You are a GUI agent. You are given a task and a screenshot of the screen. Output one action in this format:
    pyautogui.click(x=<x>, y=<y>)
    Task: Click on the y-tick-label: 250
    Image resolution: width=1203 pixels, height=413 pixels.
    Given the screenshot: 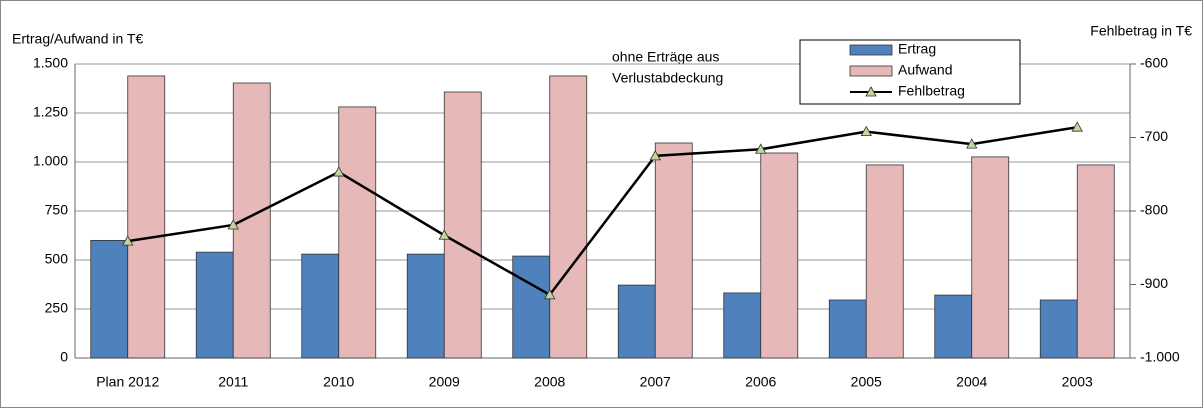 What is the action you would take?
    pyautogui.click(x=57, y=308)
    